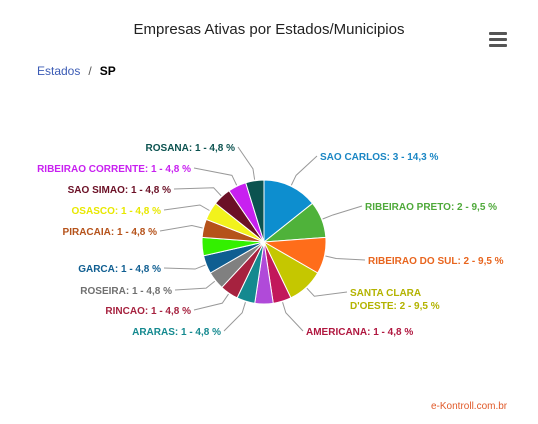 Image resolution: width=538 pixels, height=424 pixels. I want to click on chart-title: Empresas Ativas por Estados/Municipios, so click(269, 29).